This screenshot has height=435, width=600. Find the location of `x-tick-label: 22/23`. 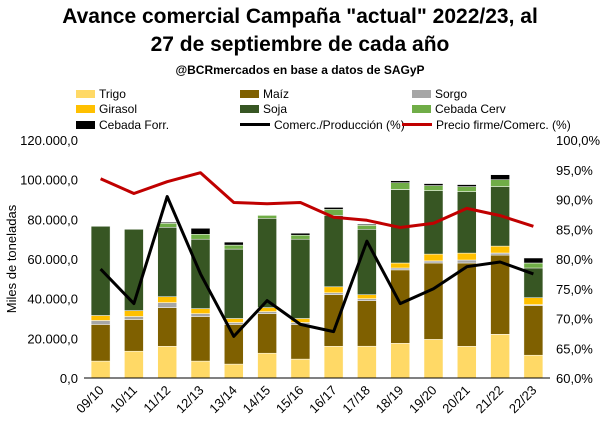

x-tick-label: 22/23 is located at coordinates (523, 400).